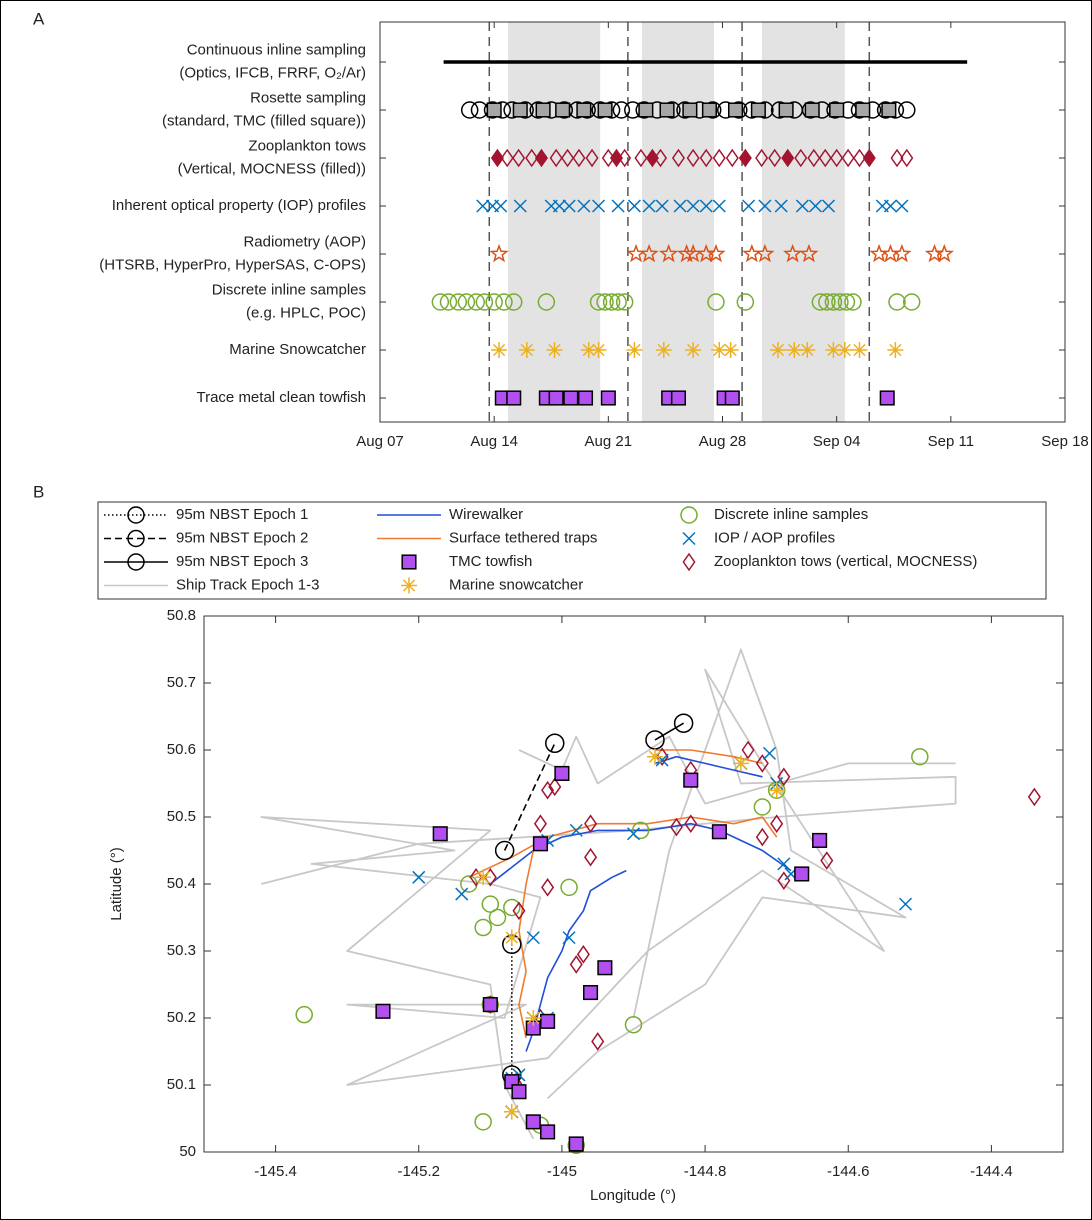 The image size is (1092, 1220). Describe the element at coordinates (633, 1195) in the screenshot. I see `x-axis-label: Longitude (°)` at that location.